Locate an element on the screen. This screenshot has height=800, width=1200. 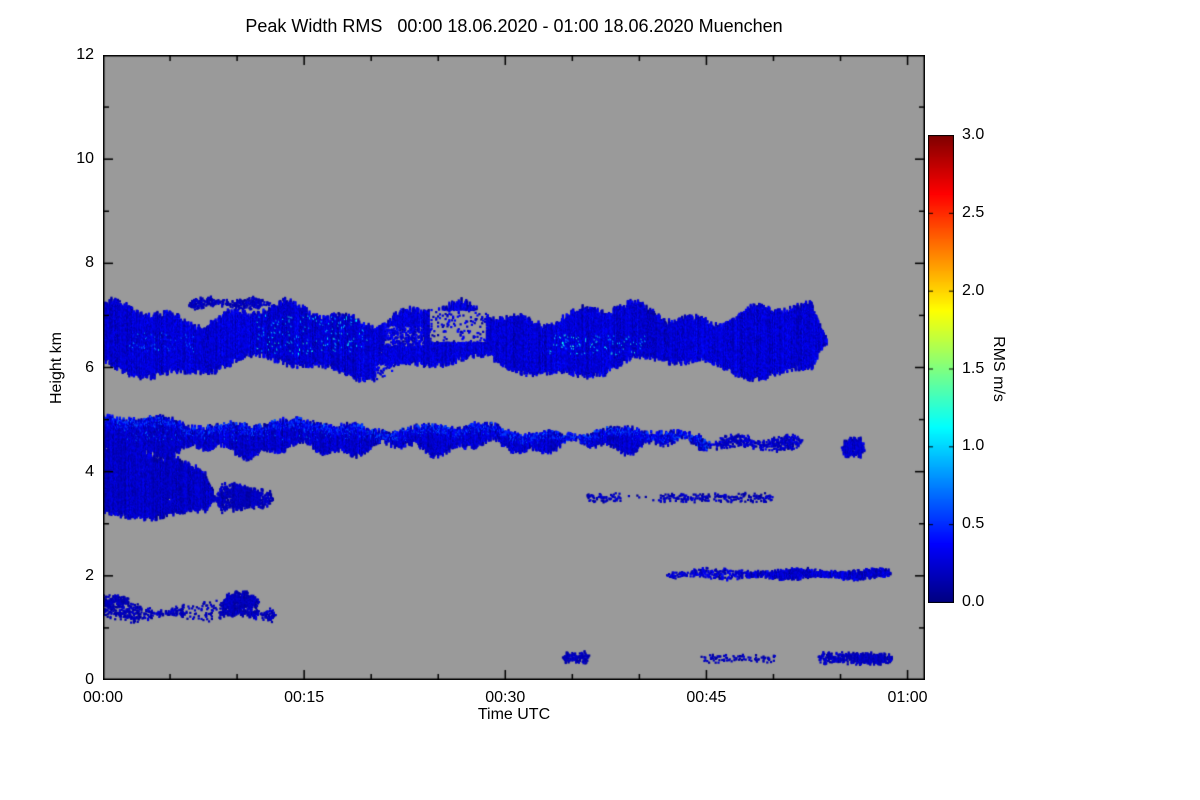
colorbar-label: RMS m/s is located at coordinates (998, 369).